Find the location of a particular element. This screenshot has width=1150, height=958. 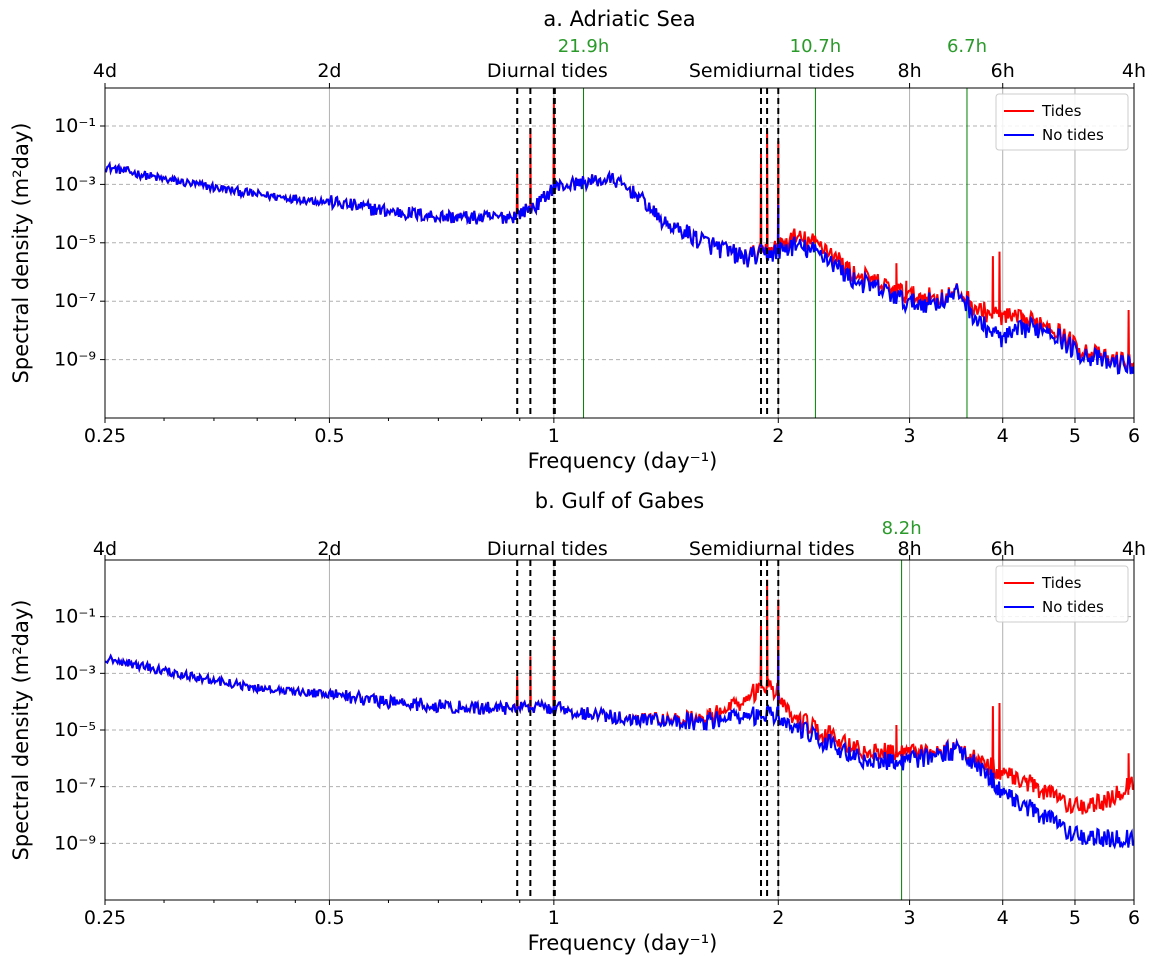

period-marker-label: 6.7h is located at coordinates (967, 46).